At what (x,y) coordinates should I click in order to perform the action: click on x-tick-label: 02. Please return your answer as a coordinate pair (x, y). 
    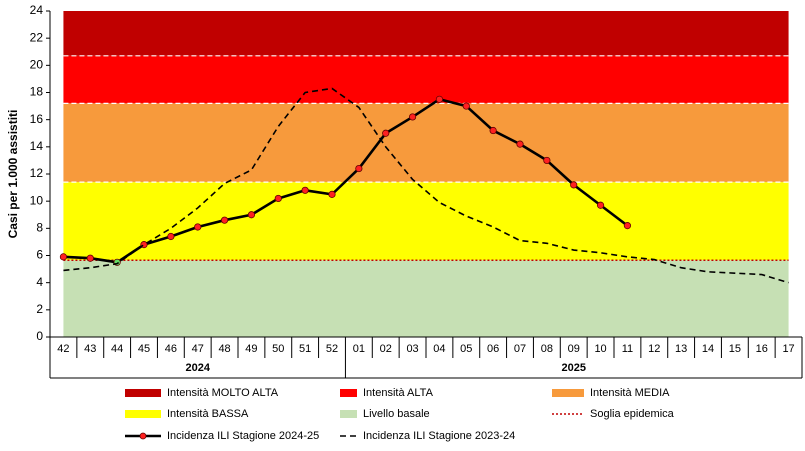
    Looking at the image, I should click on (386, 349).